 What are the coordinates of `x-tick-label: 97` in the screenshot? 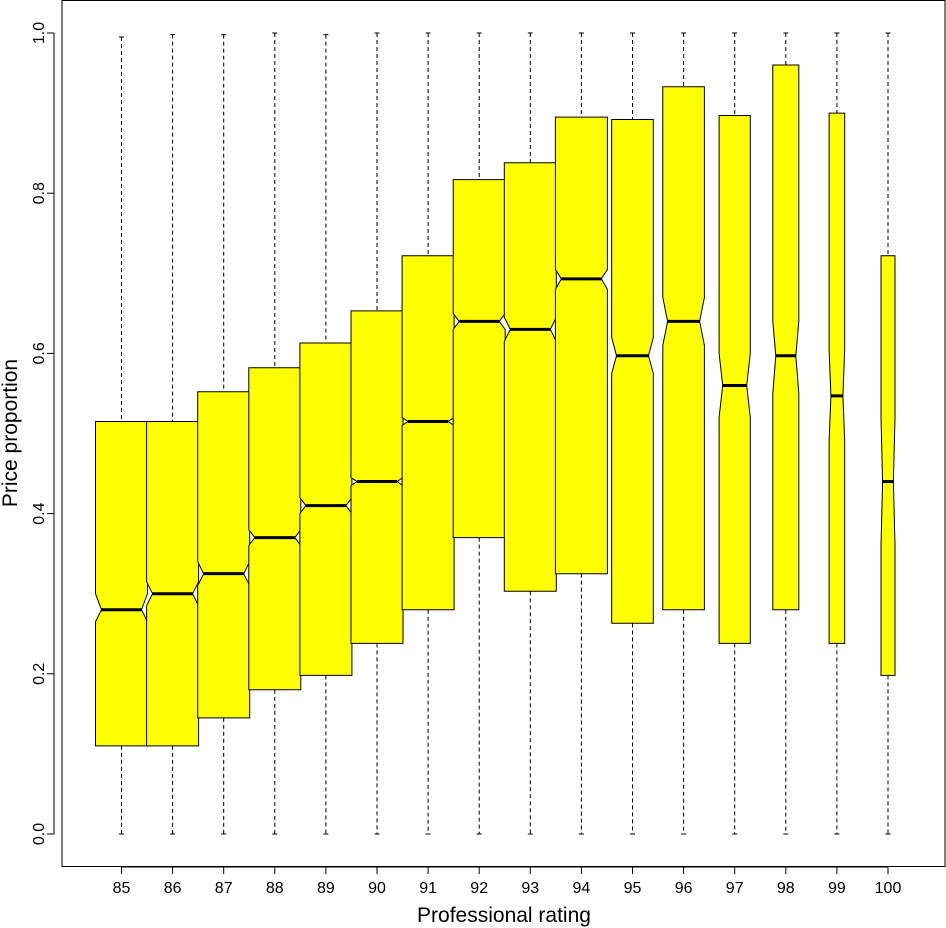 It's located at (735, 888).